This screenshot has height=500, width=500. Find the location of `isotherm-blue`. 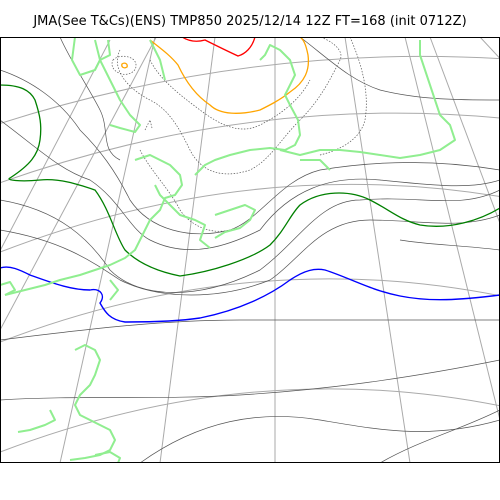

isotherm-blue is located at coordinates (250, 294).